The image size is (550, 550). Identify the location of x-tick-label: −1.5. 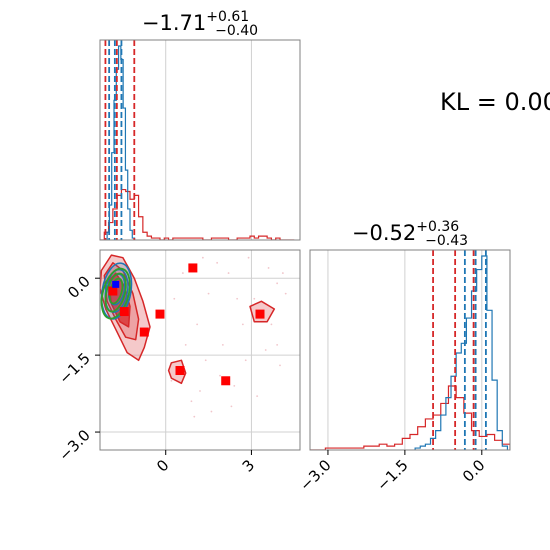
(392, 475).